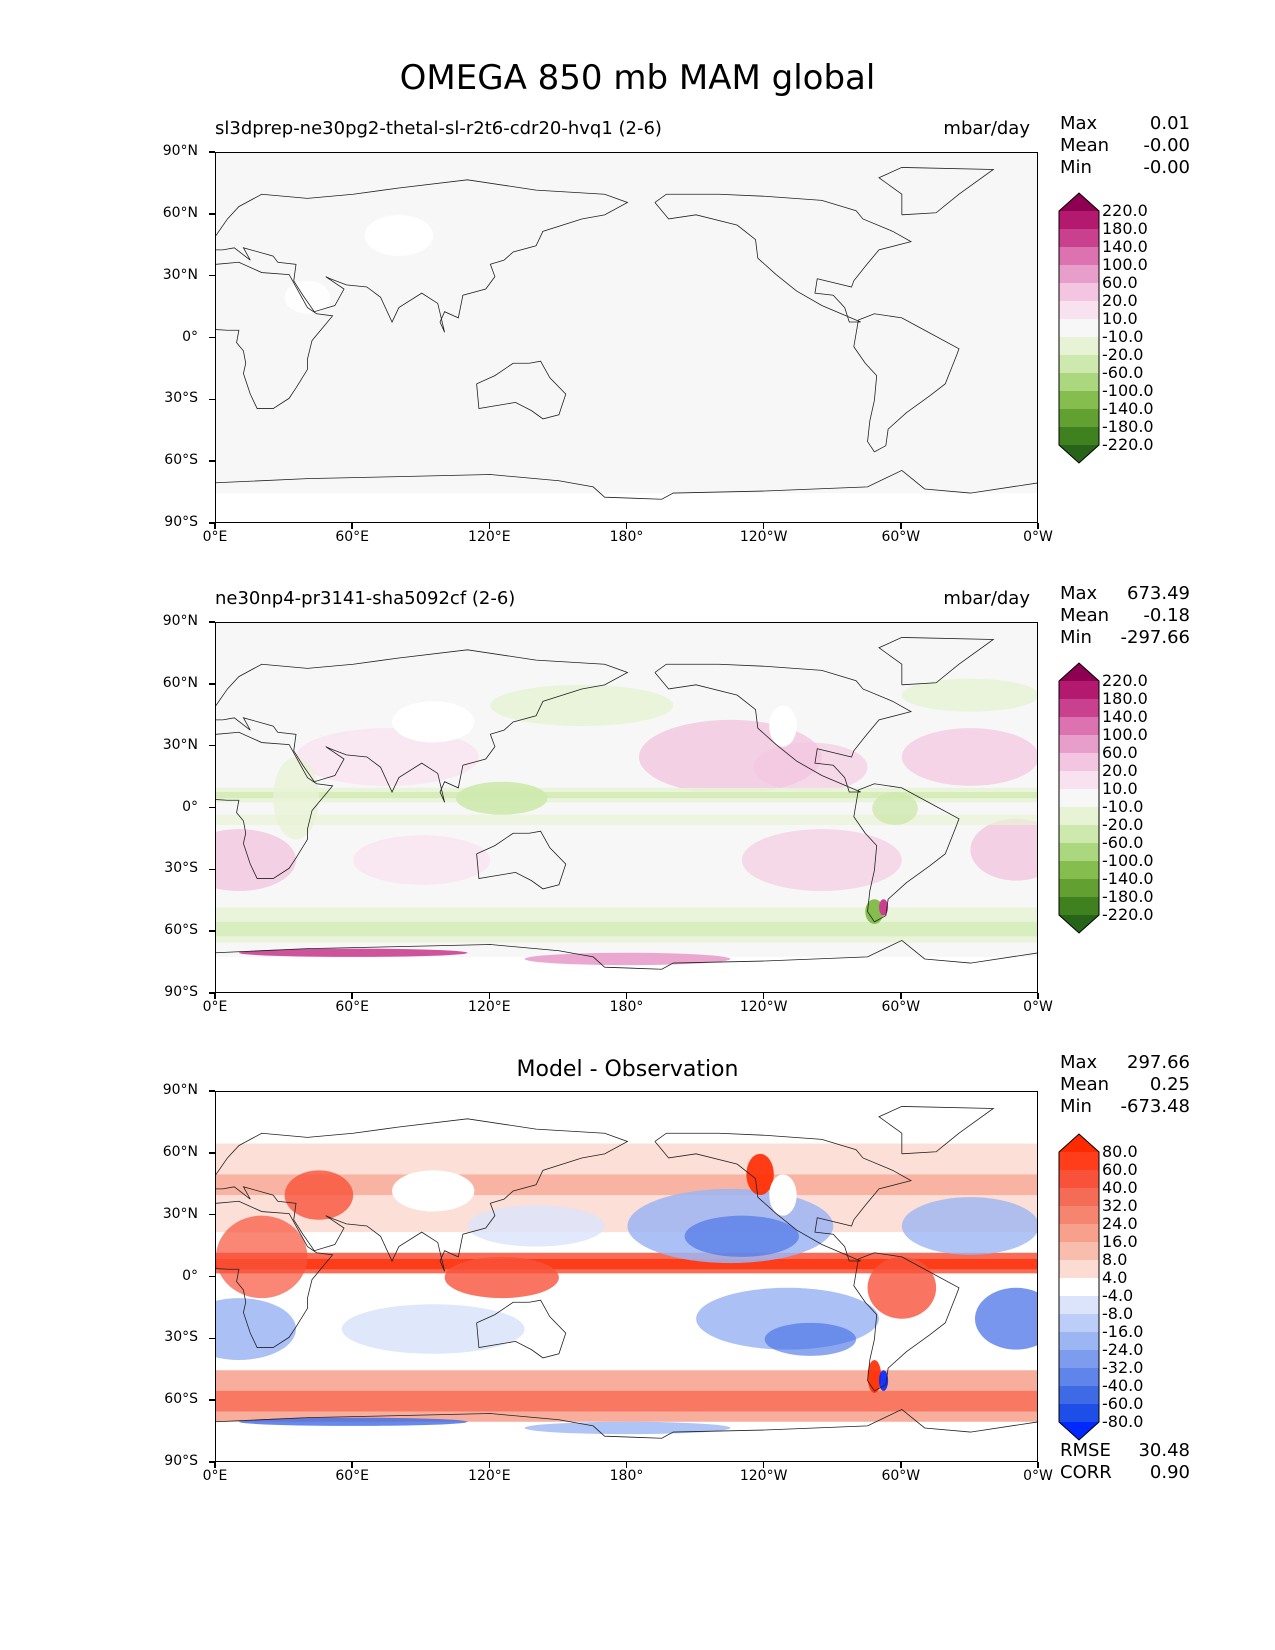 The width and height of the screenshot is (1275, 1650). I want to click on colorbar-tick-label: -10.0, so click(1123, 336).